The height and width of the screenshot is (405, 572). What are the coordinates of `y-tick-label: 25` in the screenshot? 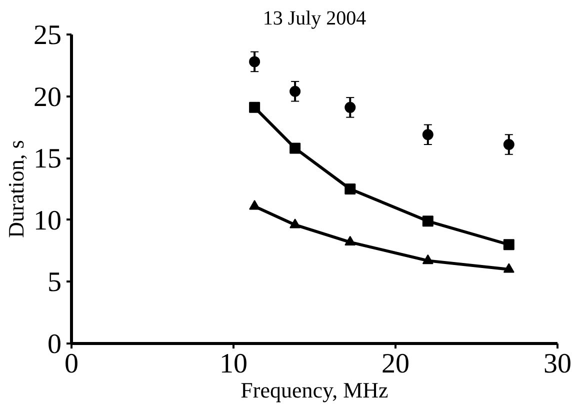 It's located at (48, 35).